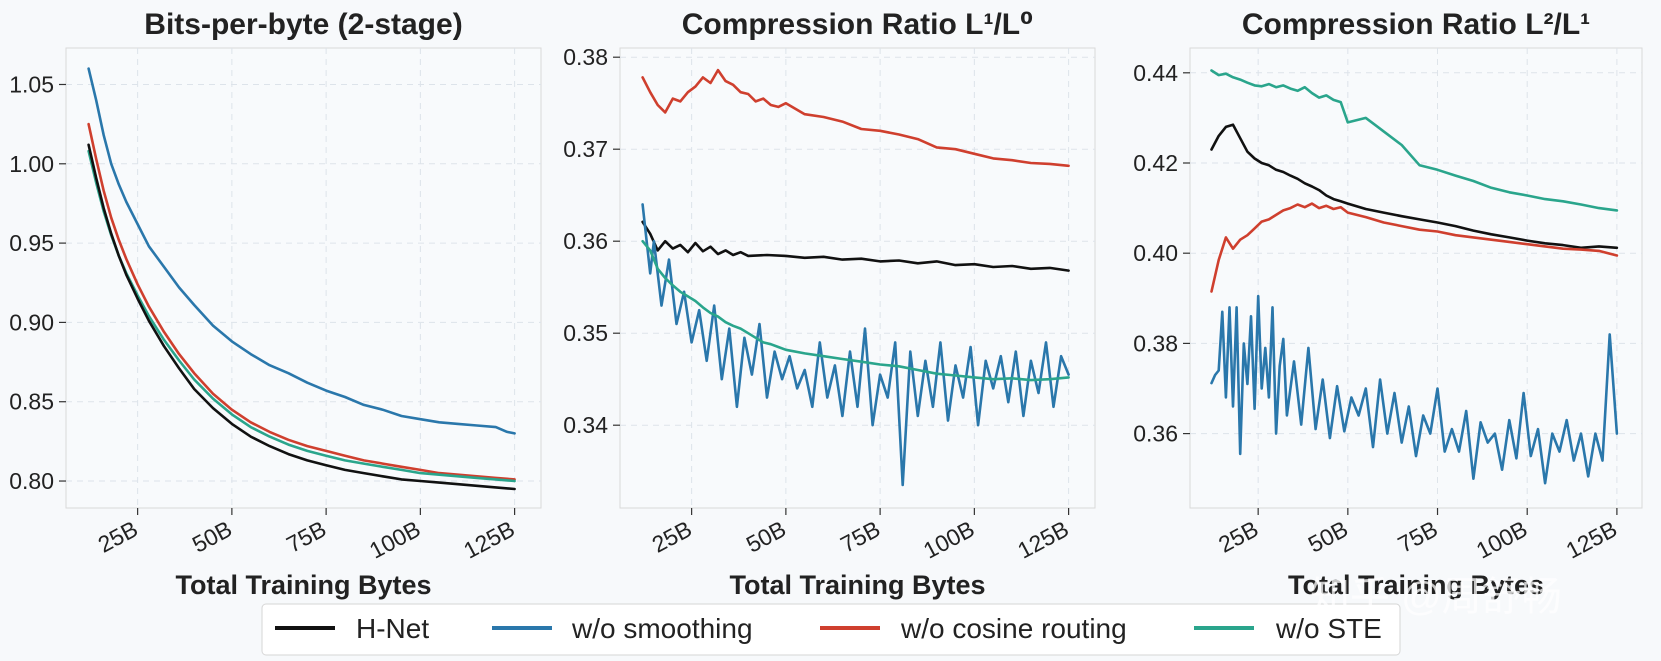 This screenshot has height=661, width=1661. Describe the element at coordinates (31, 322) in the screenshot. I see `y-tick-label: 0.90` at that location.